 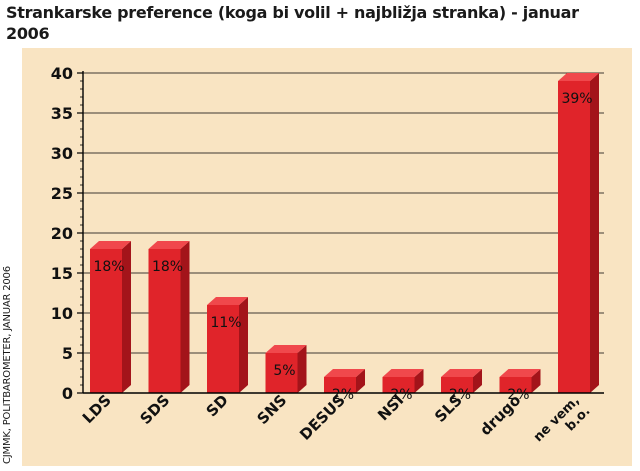 What do you see at coordinates (62, 193) in the screenshot?
I see `y-tick-label: 25` at bounding box center [62, 193].